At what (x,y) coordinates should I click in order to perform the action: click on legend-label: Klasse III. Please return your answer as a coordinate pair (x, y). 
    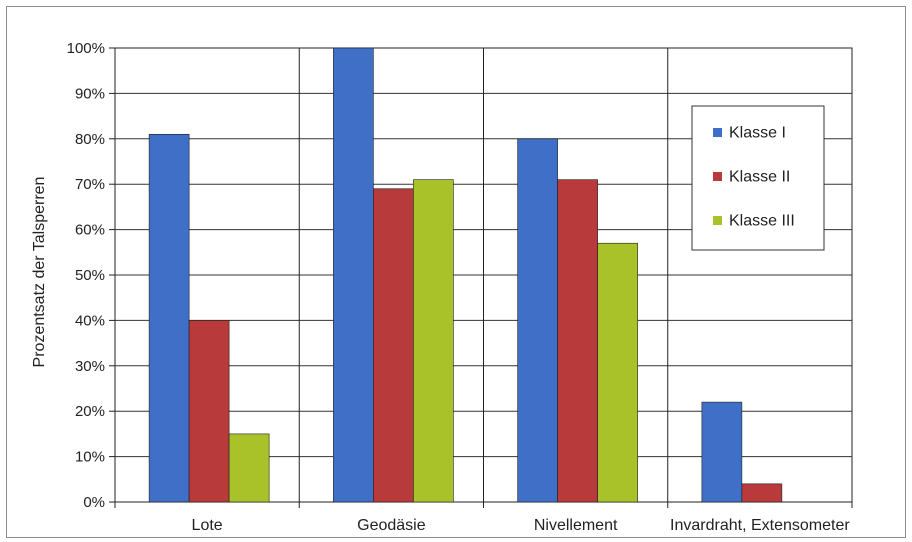
    Looking at the image, I should click on (762, 221).